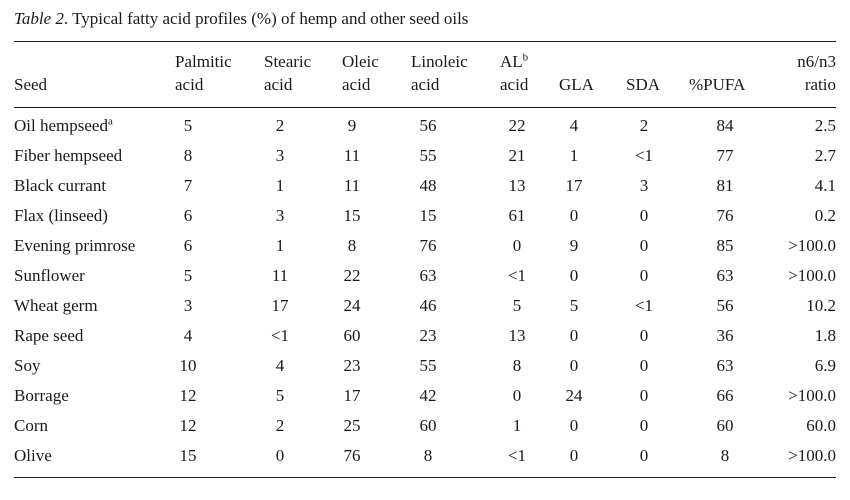 This screenshot has width=850, height=500. I want to click on header-al-line1: AL, so click(511, 61).